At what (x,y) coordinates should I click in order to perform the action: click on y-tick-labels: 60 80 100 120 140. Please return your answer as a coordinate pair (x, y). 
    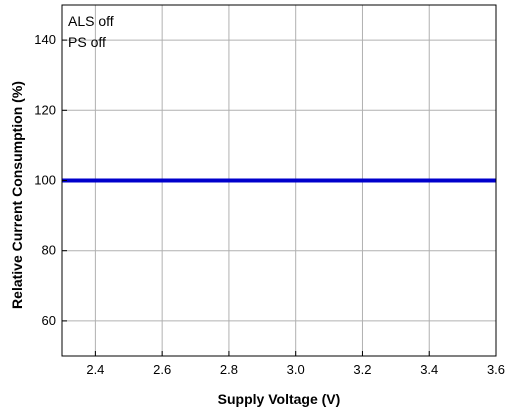
    Looking at the image, I should click on (45, 180).